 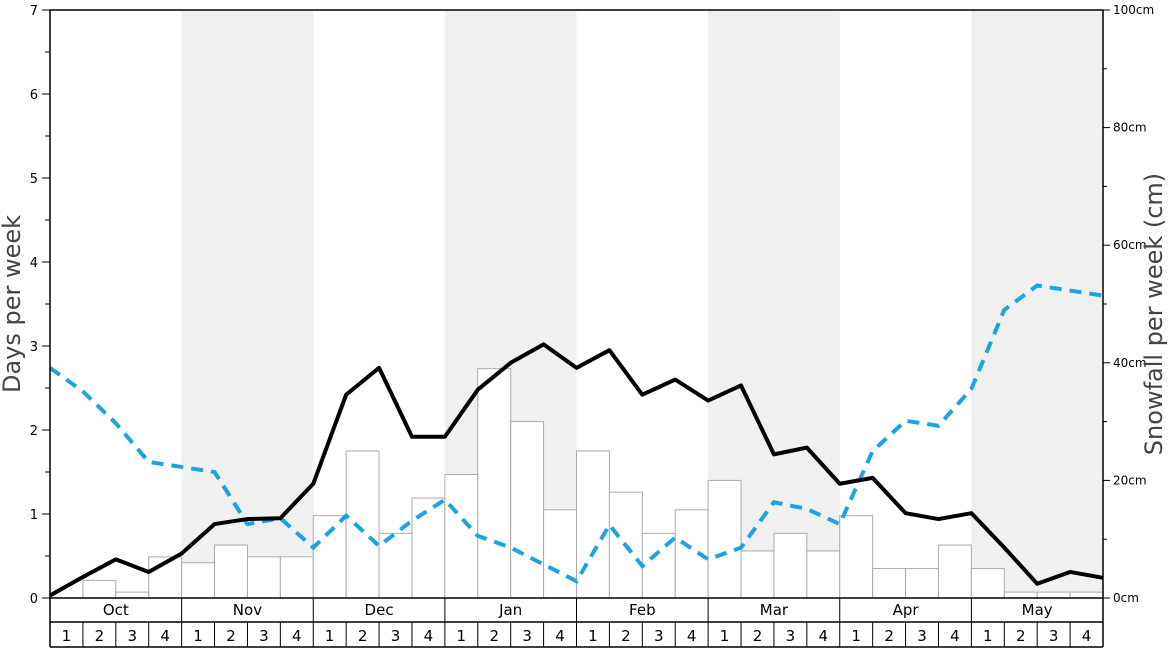 What do you see at coordinates (1130, 245) in the screenshot?
I see `right-tick-label: 60cm` at bounding box center [1130, 245].